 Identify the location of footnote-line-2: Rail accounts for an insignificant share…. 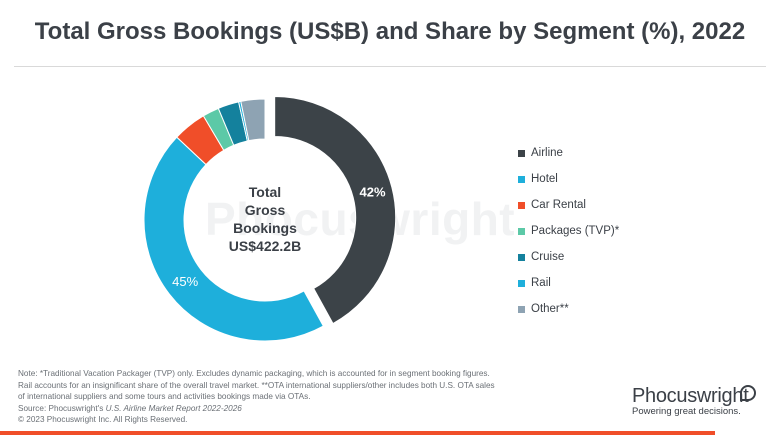
(256, 385).